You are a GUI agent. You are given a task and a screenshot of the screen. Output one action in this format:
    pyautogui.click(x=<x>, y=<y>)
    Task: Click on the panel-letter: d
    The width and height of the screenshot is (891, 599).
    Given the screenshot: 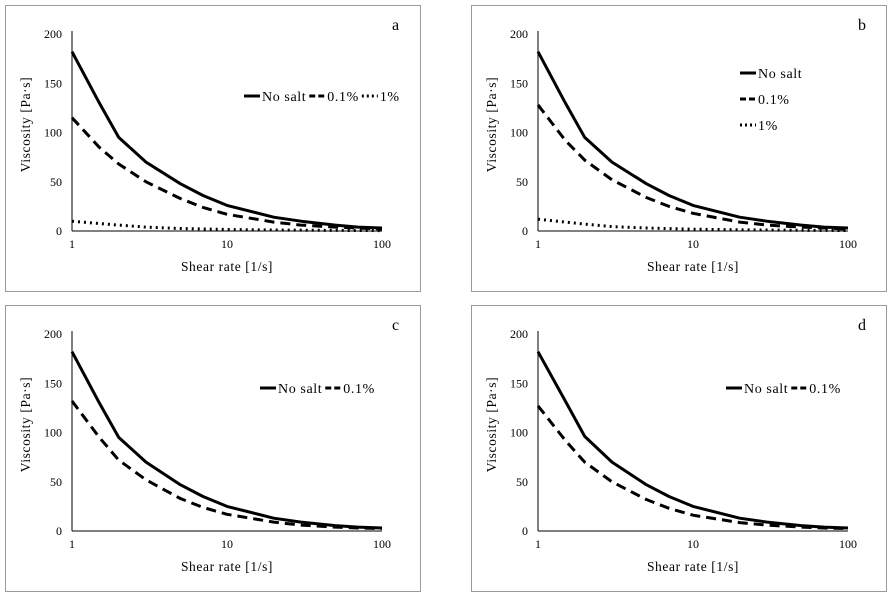 What is the action you would take?
    pyautogui.click(x=862, y=325)
    